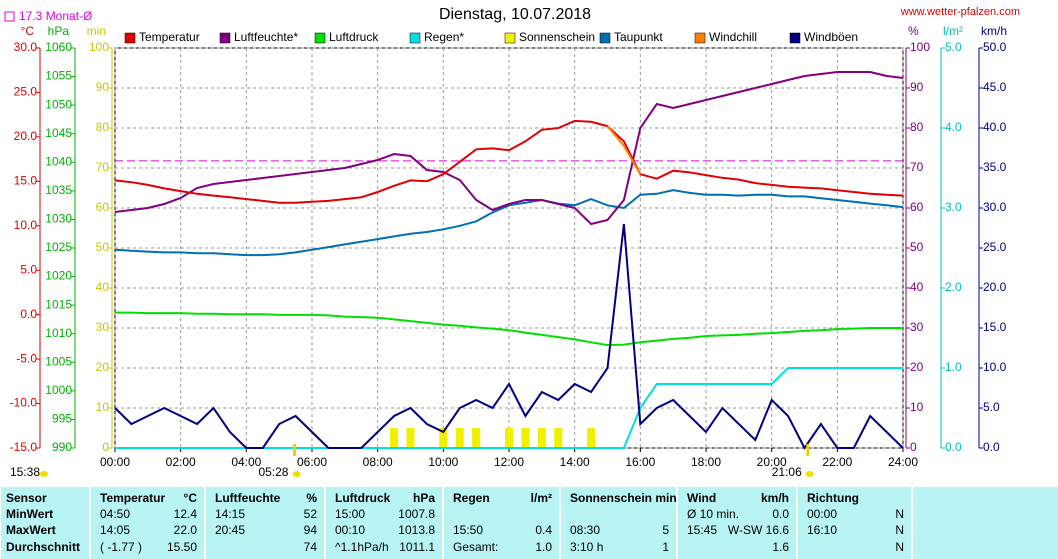  Describe the element at coordinates (417, 547) in the screenshot. I see `table-cell: 1011.1` at that location.